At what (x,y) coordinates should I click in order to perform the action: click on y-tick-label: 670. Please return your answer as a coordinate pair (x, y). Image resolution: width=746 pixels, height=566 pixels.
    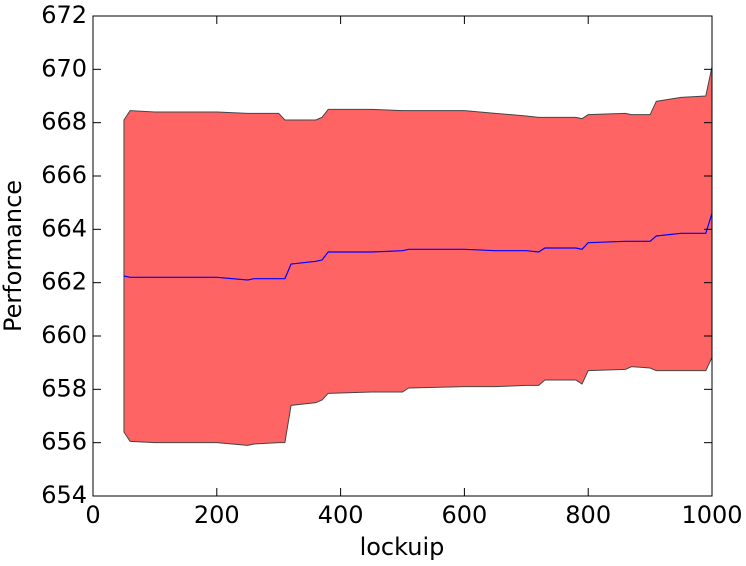
    Looking at the image, I should click on (64, 68).